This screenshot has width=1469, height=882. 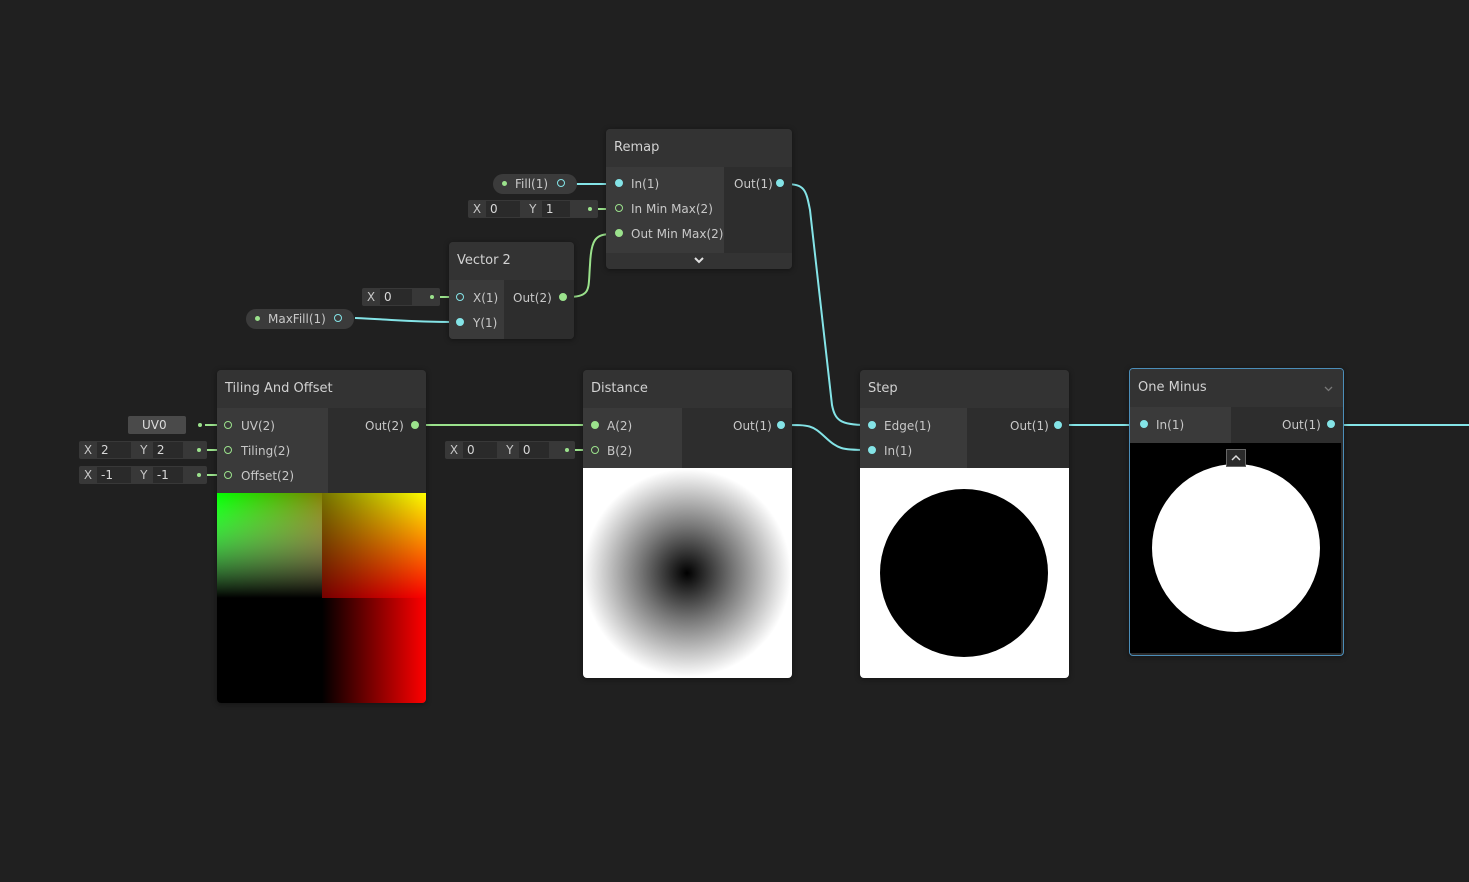 I want to click on in-min-x-value: 0, so click(x=503, y=209).